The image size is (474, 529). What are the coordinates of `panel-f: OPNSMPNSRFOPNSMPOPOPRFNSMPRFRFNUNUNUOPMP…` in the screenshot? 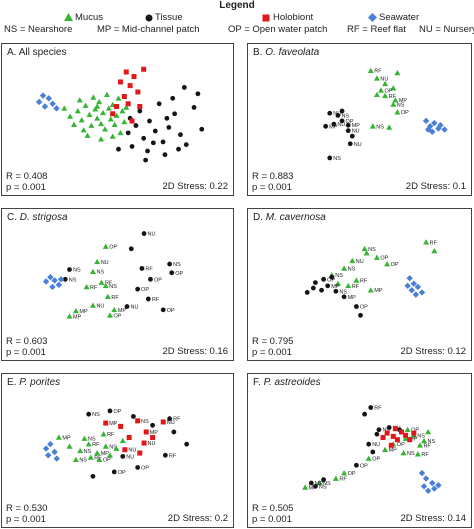 It's located at (359, 450).